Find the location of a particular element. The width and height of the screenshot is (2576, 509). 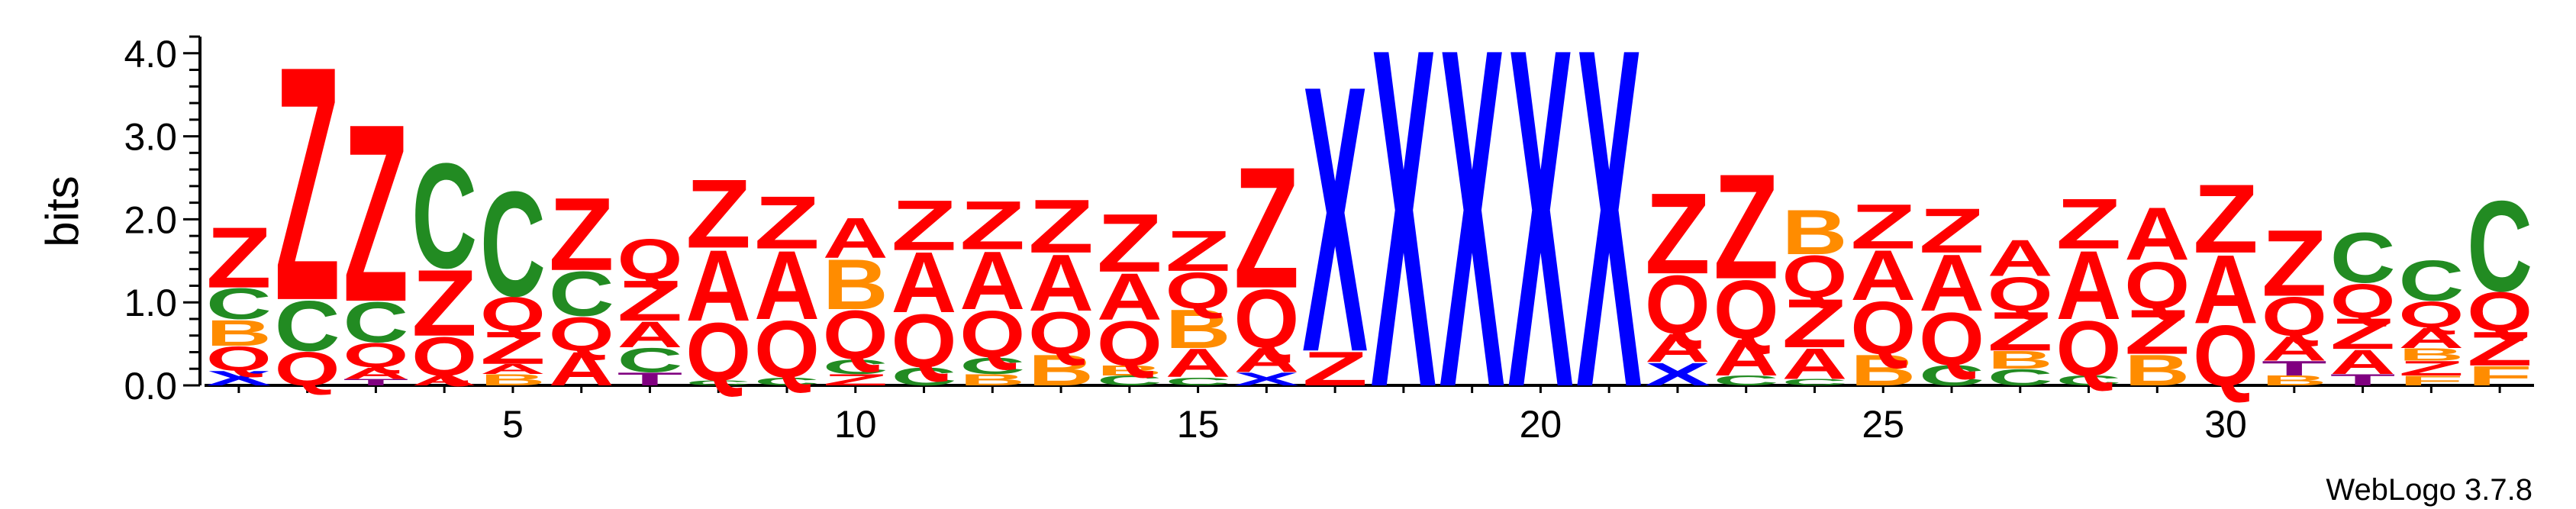

x-tick-label: 10 is located at coordinates (856, 425).